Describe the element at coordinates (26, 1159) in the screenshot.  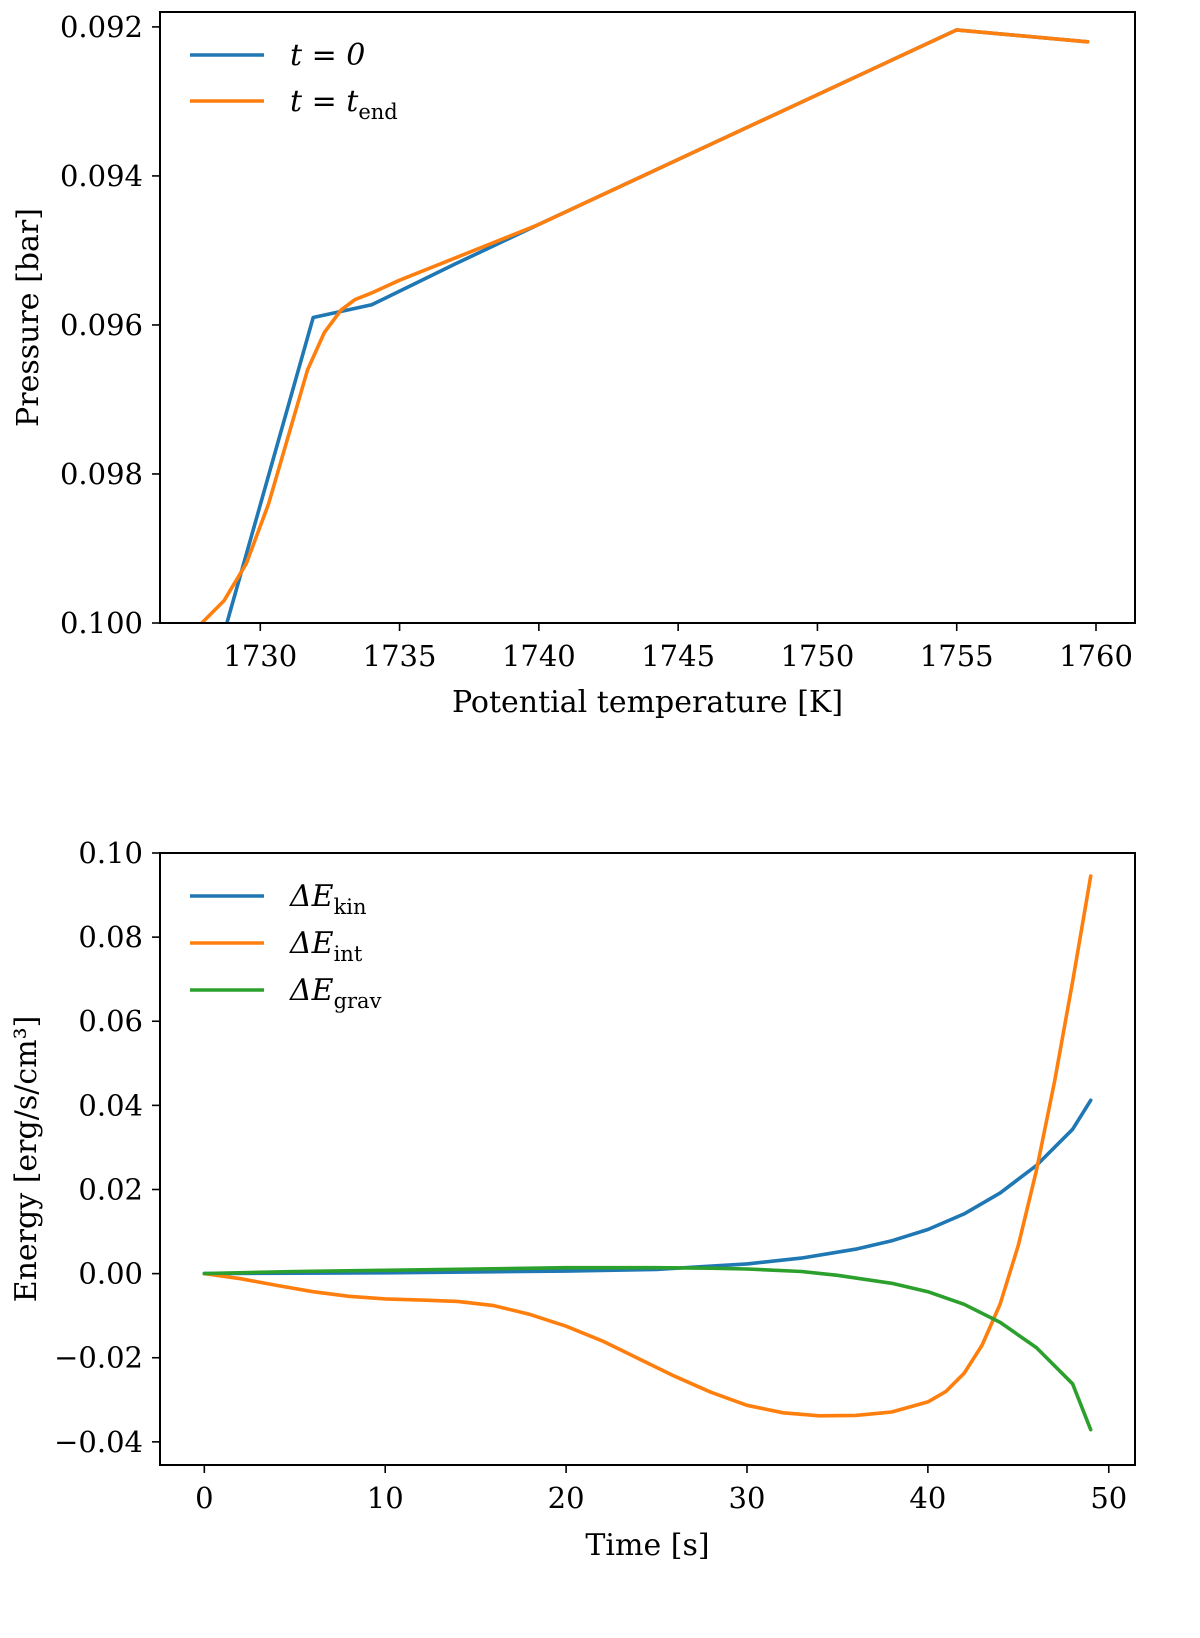
I see `y-axis-label: Energy [erg/s/cm³]` at that location.